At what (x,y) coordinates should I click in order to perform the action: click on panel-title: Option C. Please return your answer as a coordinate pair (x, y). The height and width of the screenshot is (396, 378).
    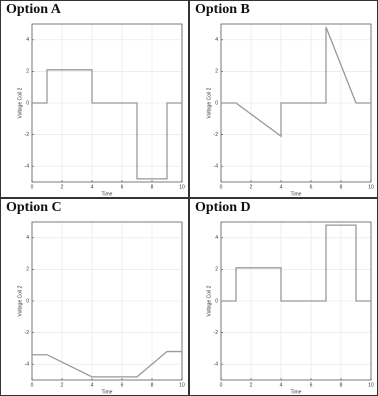
    Looking at the image, I should click on (34, 207).